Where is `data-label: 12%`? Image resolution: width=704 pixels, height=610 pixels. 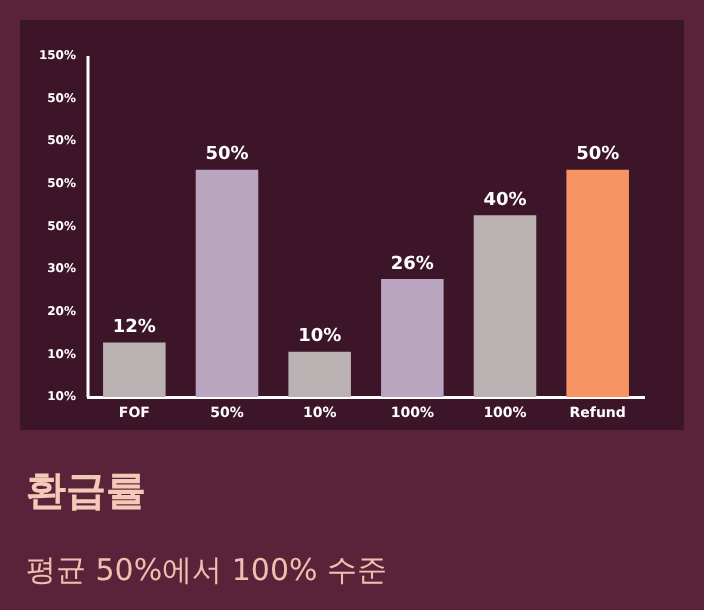
data-label: 12% is located at coordinates (134, 328).